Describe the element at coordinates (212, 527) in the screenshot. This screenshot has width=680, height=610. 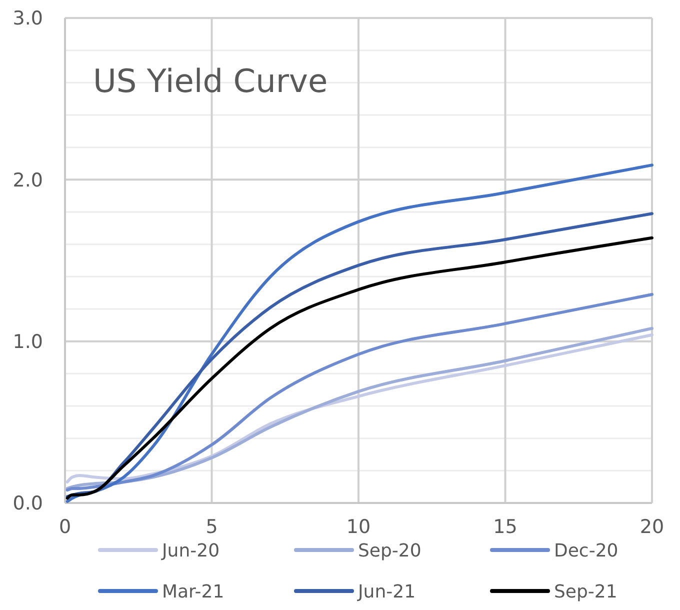
I see `x-tick-label: 5` at that location.